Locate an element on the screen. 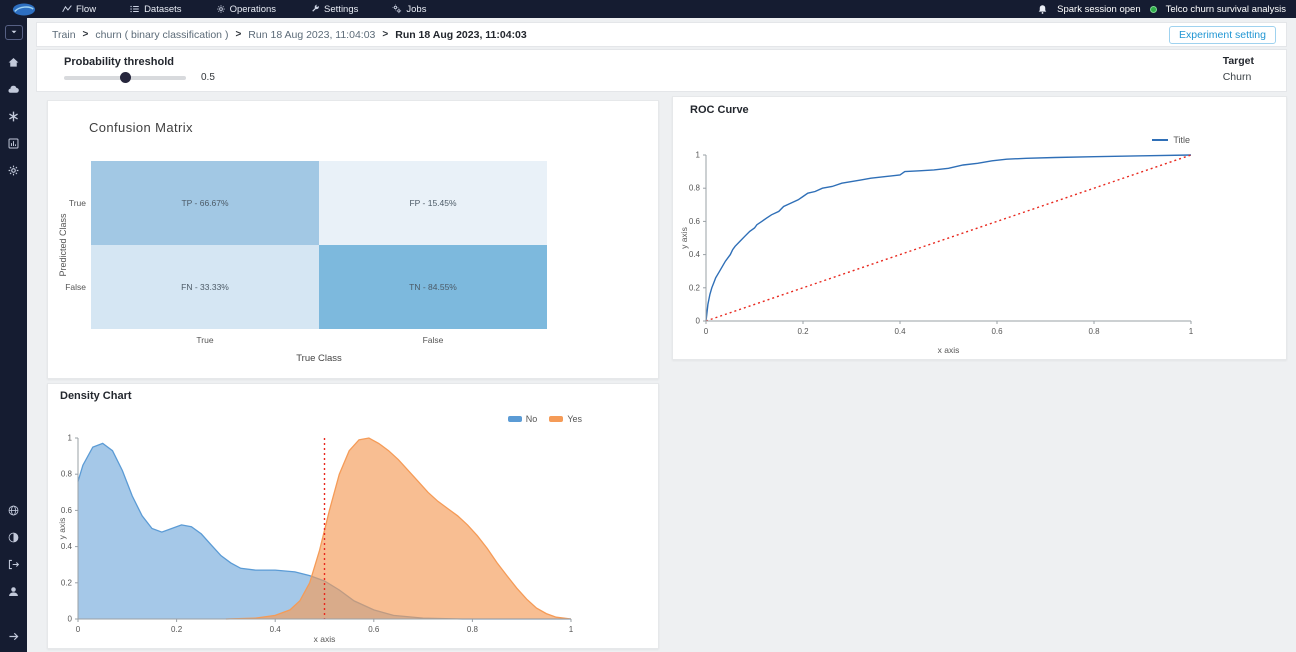  sidebar-item-profile is located at coordinates (13, 593).